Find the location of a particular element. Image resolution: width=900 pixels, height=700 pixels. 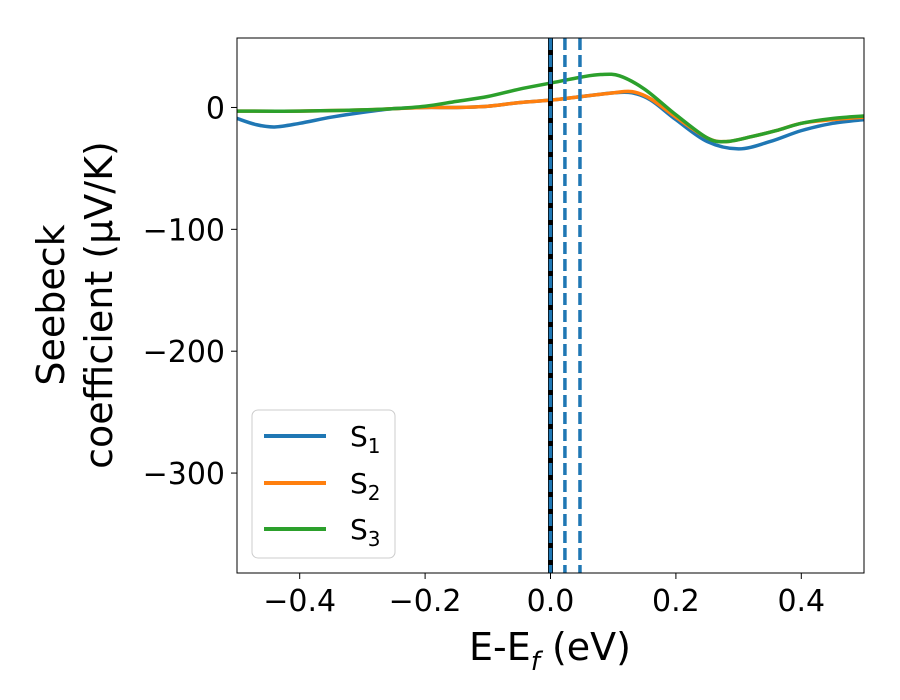

y-axis-ticks: 0 −100 −200 −300 is located at coordinates (190, 291).